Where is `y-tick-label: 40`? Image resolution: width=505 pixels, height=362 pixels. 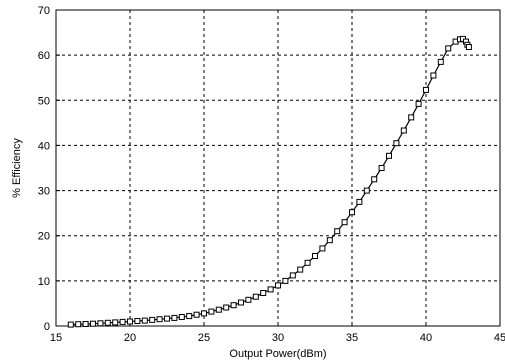
y-tick-label: 40 is located at coordinates (44, 146).